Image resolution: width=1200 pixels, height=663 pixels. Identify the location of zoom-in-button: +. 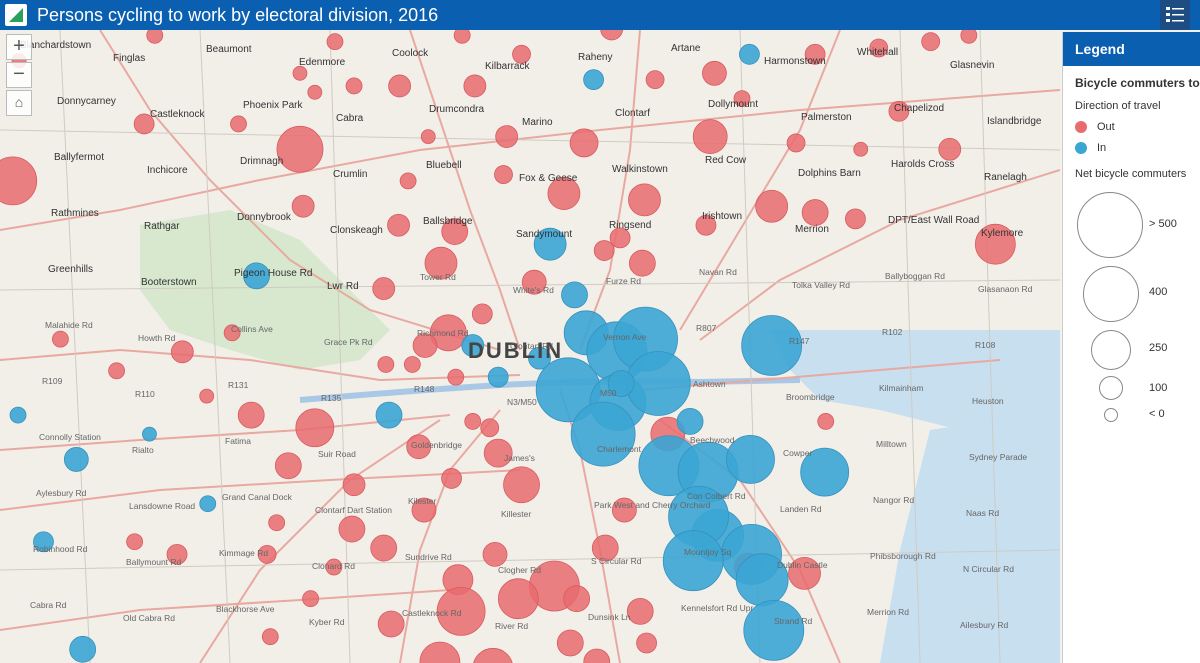
(19, 47).